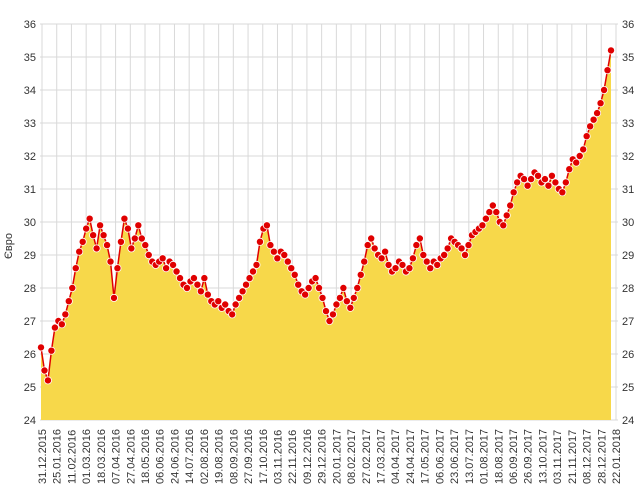 This screenshot has height=487, width=640. What do you see at coordinates (323, 456) in the screenshot?
I see `x-tick-label: 29.12.2016` at bounding box center [323, 456].